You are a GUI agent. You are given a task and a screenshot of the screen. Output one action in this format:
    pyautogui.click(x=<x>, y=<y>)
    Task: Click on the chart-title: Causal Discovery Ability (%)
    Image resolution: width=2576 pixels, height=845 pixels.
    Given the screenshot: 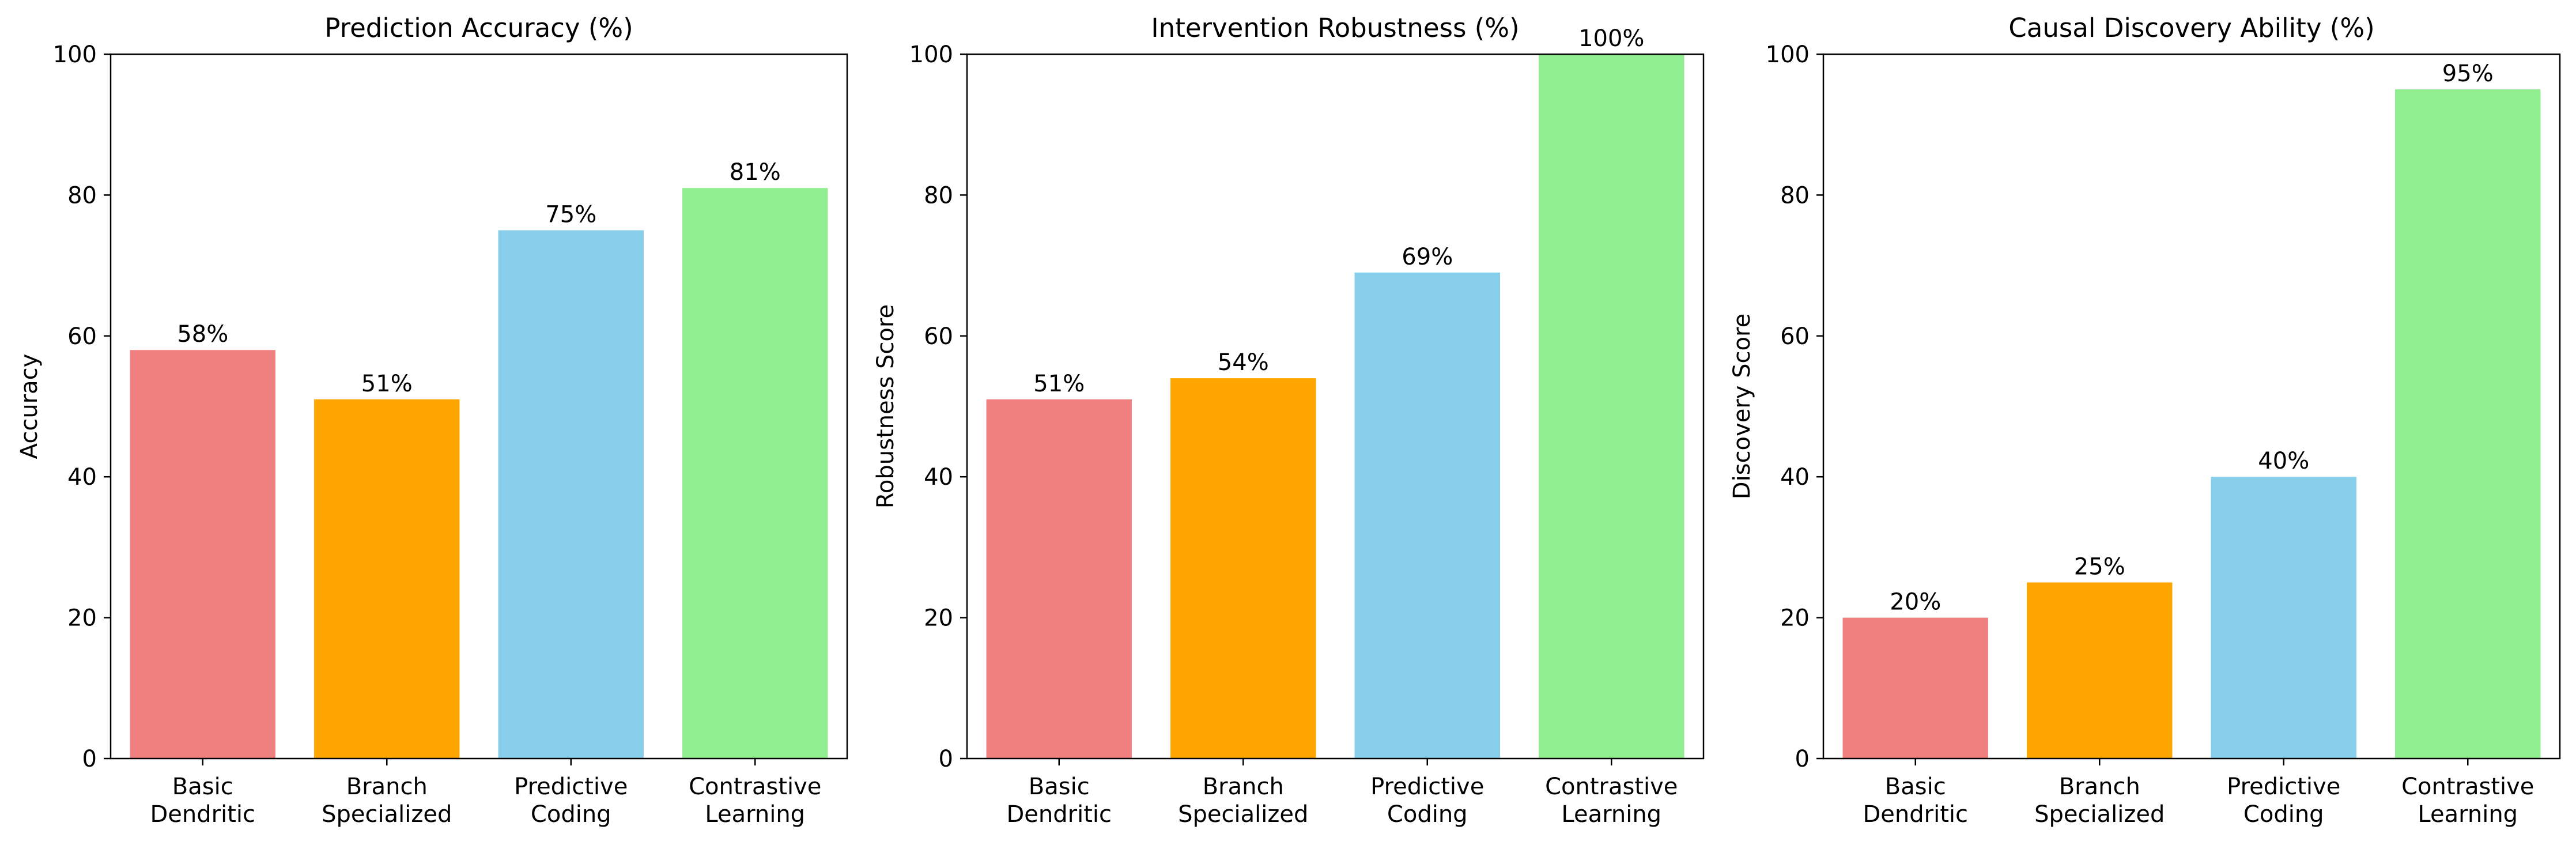 What is the action you would take?
    pyautogui.click(x=2191, y=28)
    